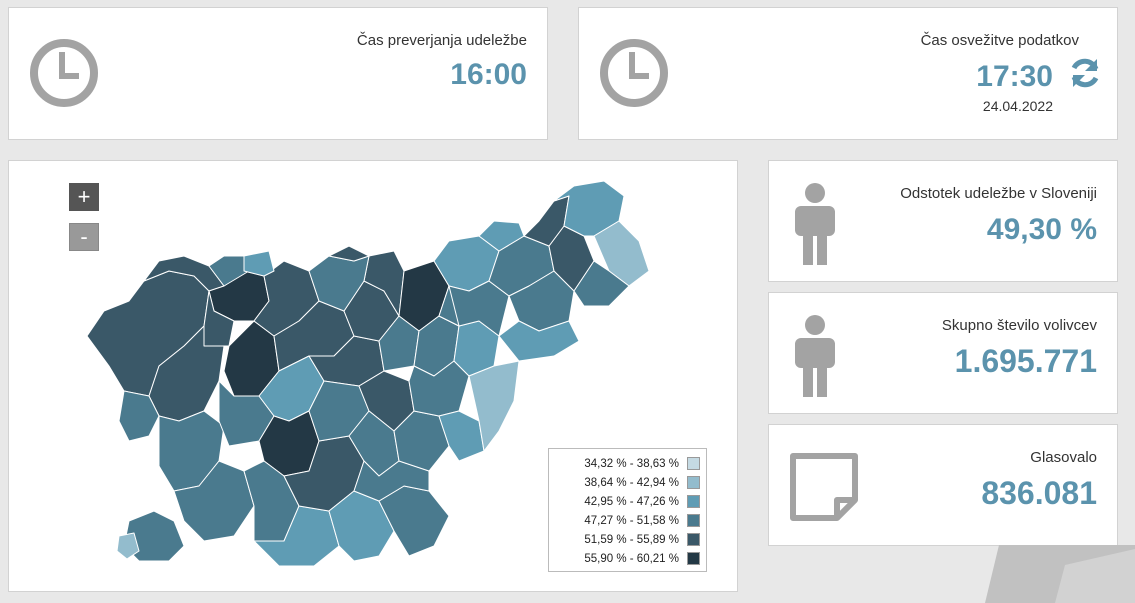 This screenshot has height=603, width=1135. What do you see at coordinates (84, 197) in the screenshot?
I see `zoom-in-button: +` at bounding box center [84, 197].